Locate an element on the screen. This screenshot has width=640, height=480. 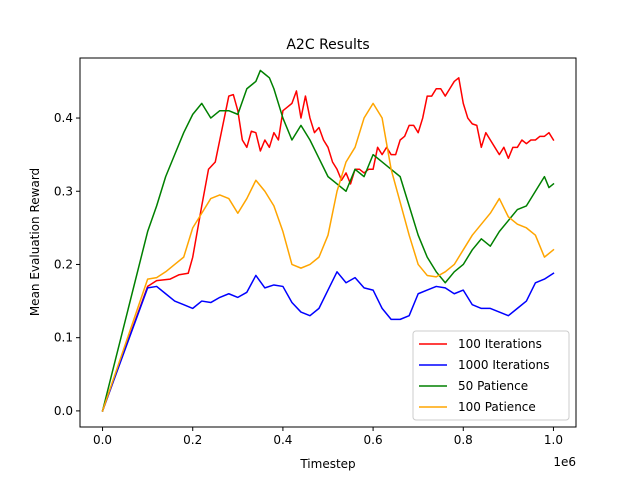
x-axis-offset-text: 1e6 is located at coordinates (564, 462).